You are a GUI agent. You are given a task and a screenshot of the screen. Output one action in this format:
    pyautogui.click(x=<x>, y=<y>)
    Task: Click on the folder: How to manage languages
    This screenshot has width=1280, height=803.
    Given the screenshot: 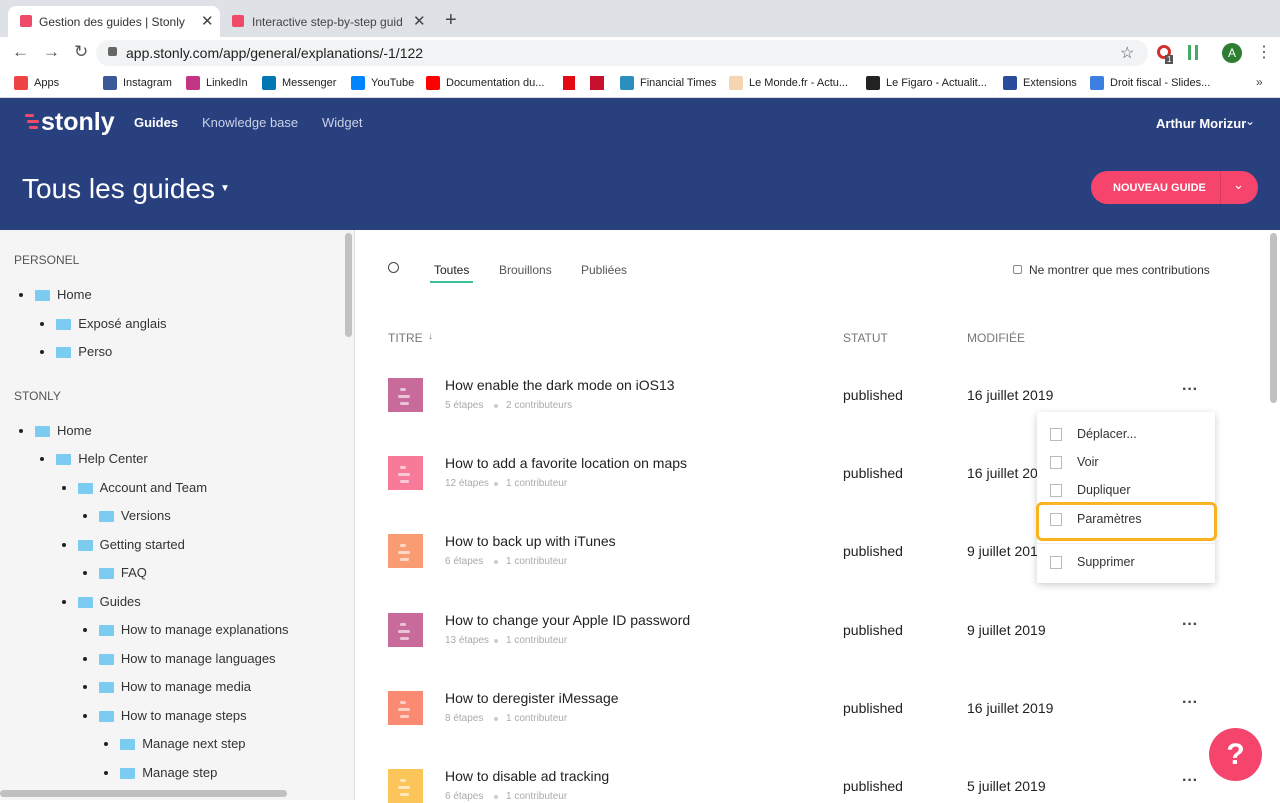 What is the action you would take?
    pyautogui.click(x=198, y=658)
    